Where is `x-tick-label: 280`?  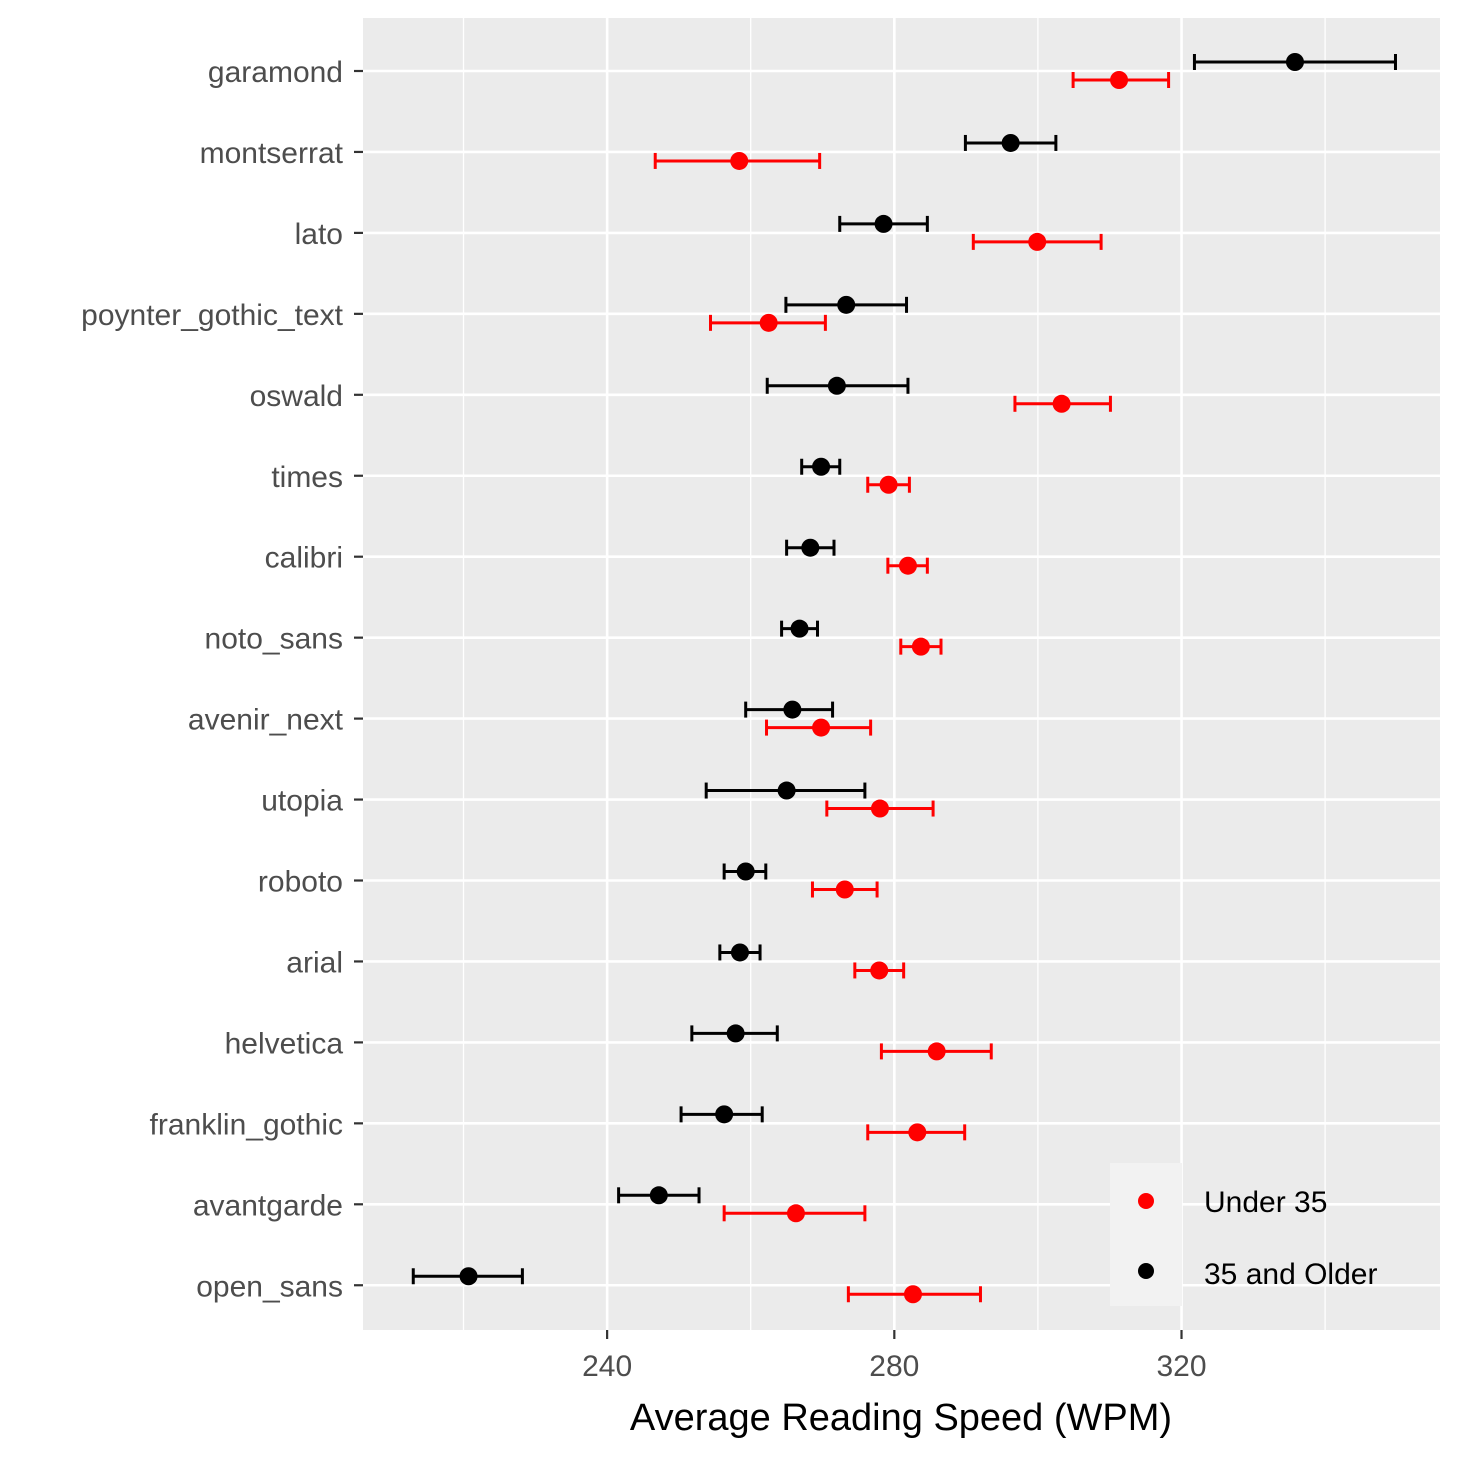
x-tick-label: 280 is located at coordinates (894, 1366).